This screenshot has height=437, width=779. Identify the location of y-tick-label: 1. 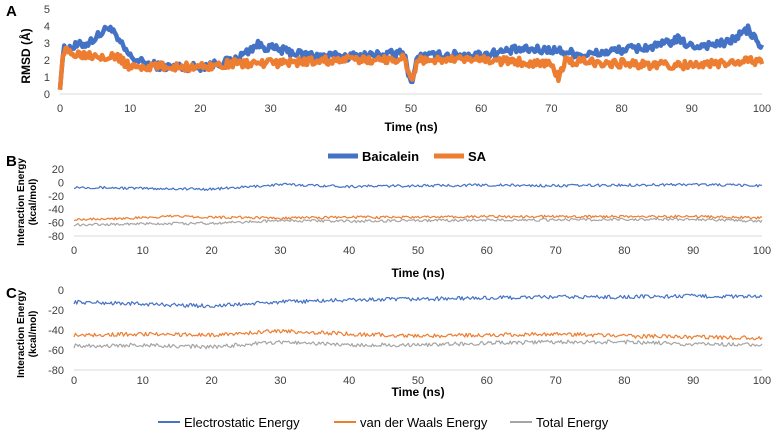
(47, 78).